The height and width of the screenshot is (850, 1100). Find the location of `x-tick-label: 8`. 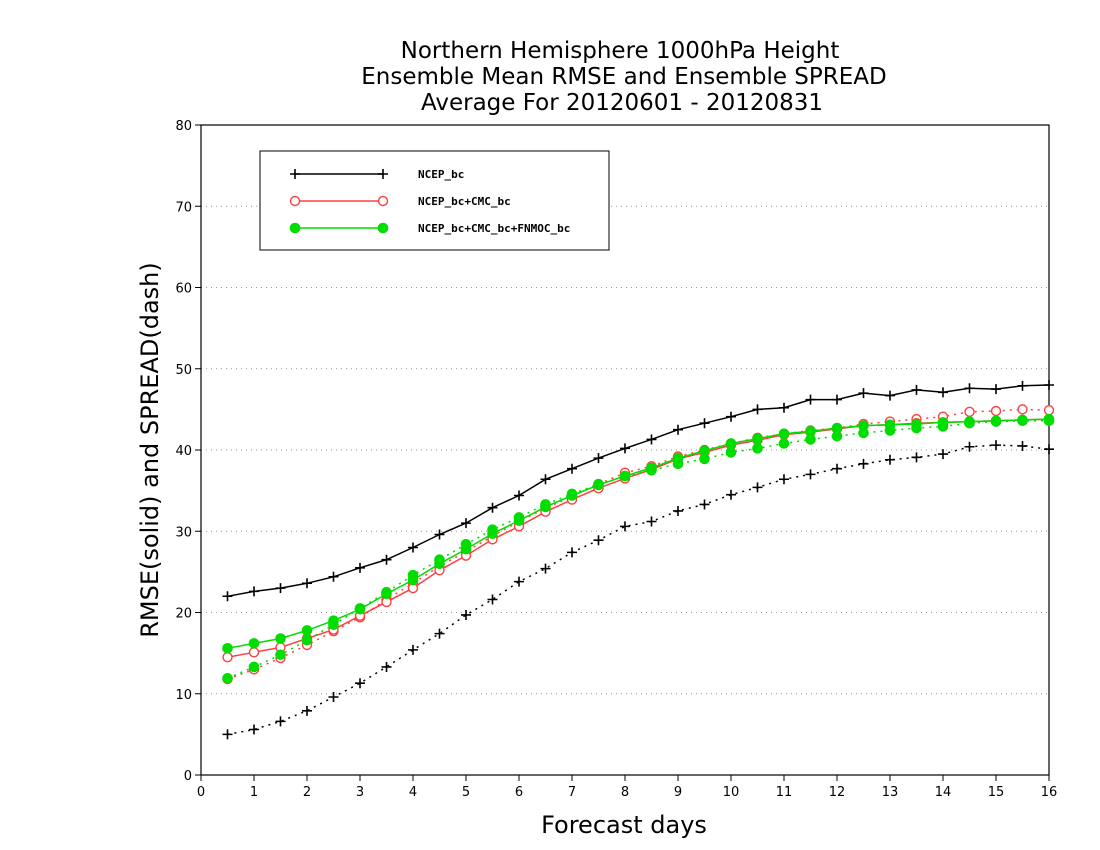

x-tick-label: 8 is located at coordinates (625, 792).